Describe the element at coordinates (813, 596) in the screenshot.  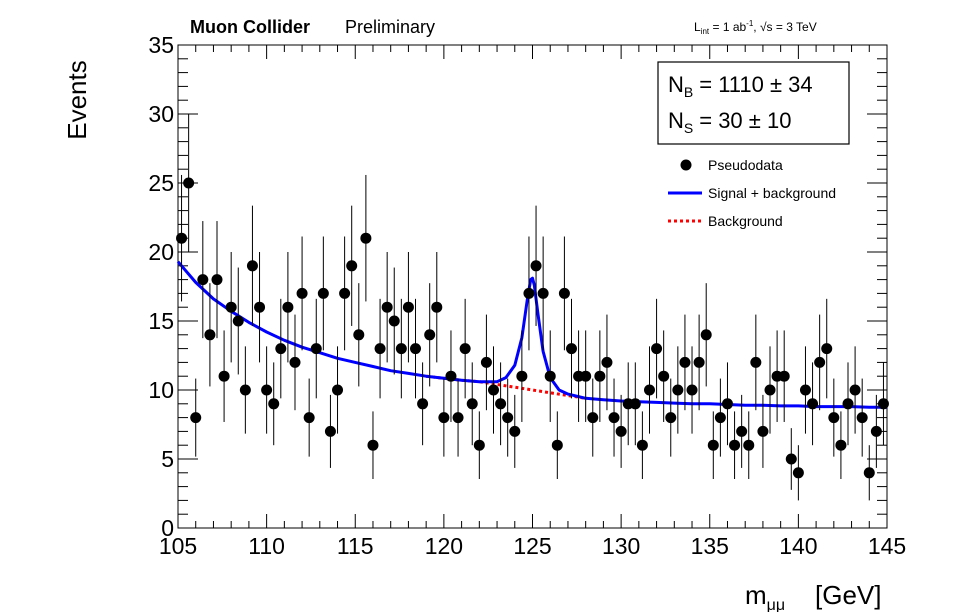
I see `x-axis-label: mμμ [GeV]` at that location.